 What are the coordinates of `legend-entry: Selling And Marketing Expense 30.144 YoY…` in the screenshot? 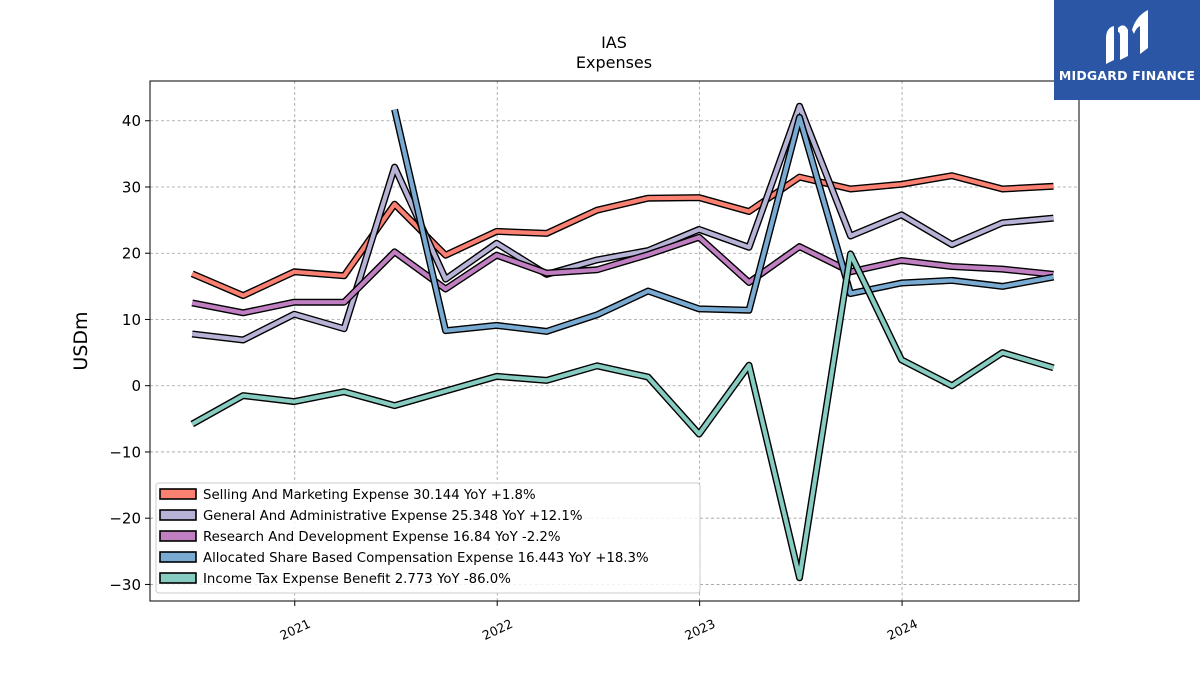 It's located at (369, 495).